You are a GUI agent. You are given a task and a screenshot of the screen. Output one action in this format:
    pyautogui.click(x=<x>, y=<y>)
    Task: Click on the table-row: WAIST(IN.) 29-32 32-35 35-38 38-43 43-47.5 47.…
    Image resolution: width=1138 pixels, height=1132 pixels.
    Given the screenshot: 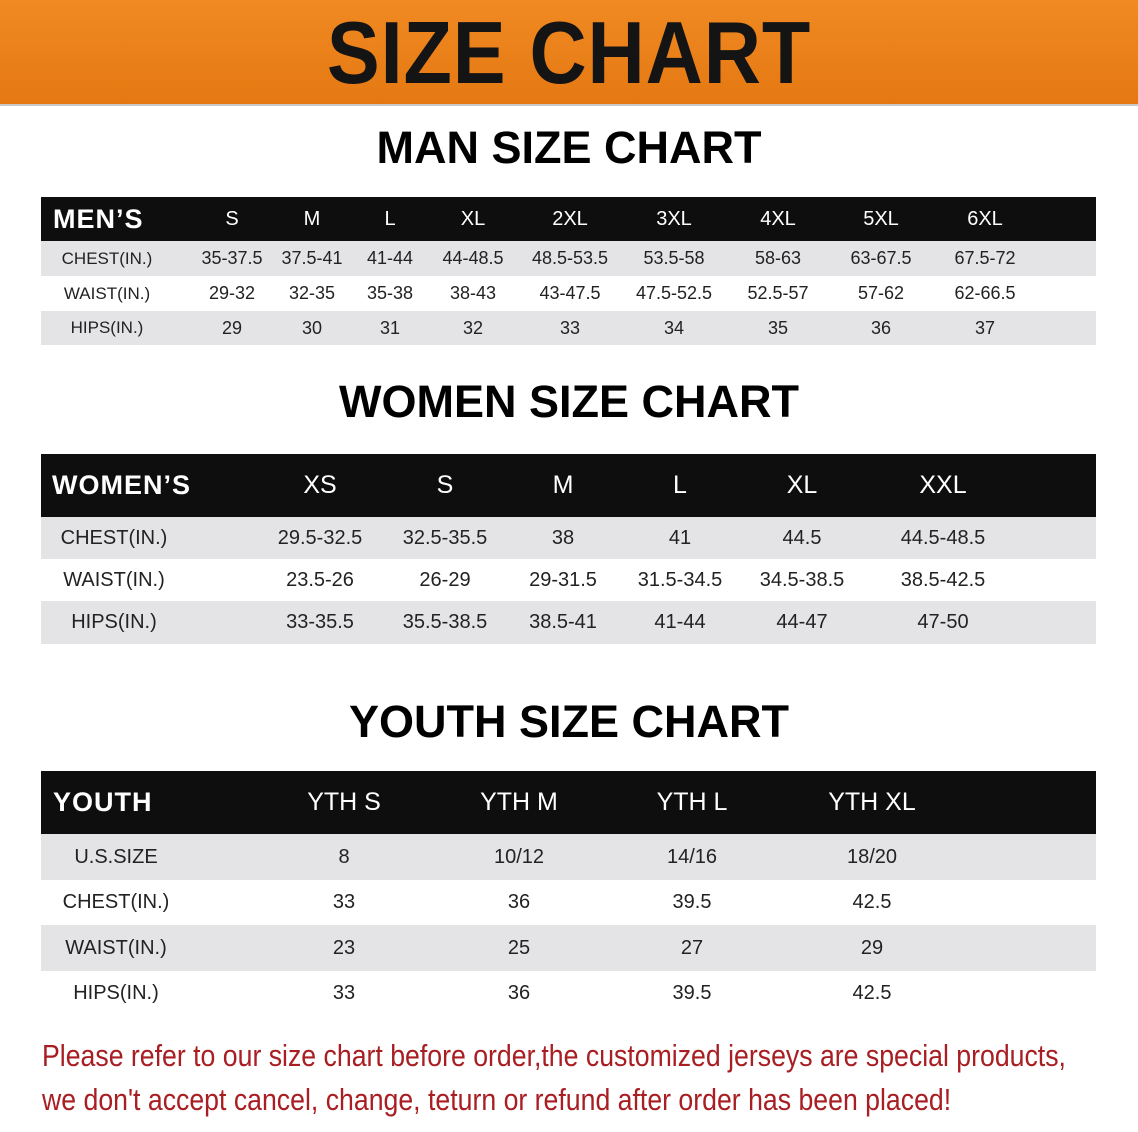 What is the action you would take?
    pyautogui.click(x=568, y=293)
    